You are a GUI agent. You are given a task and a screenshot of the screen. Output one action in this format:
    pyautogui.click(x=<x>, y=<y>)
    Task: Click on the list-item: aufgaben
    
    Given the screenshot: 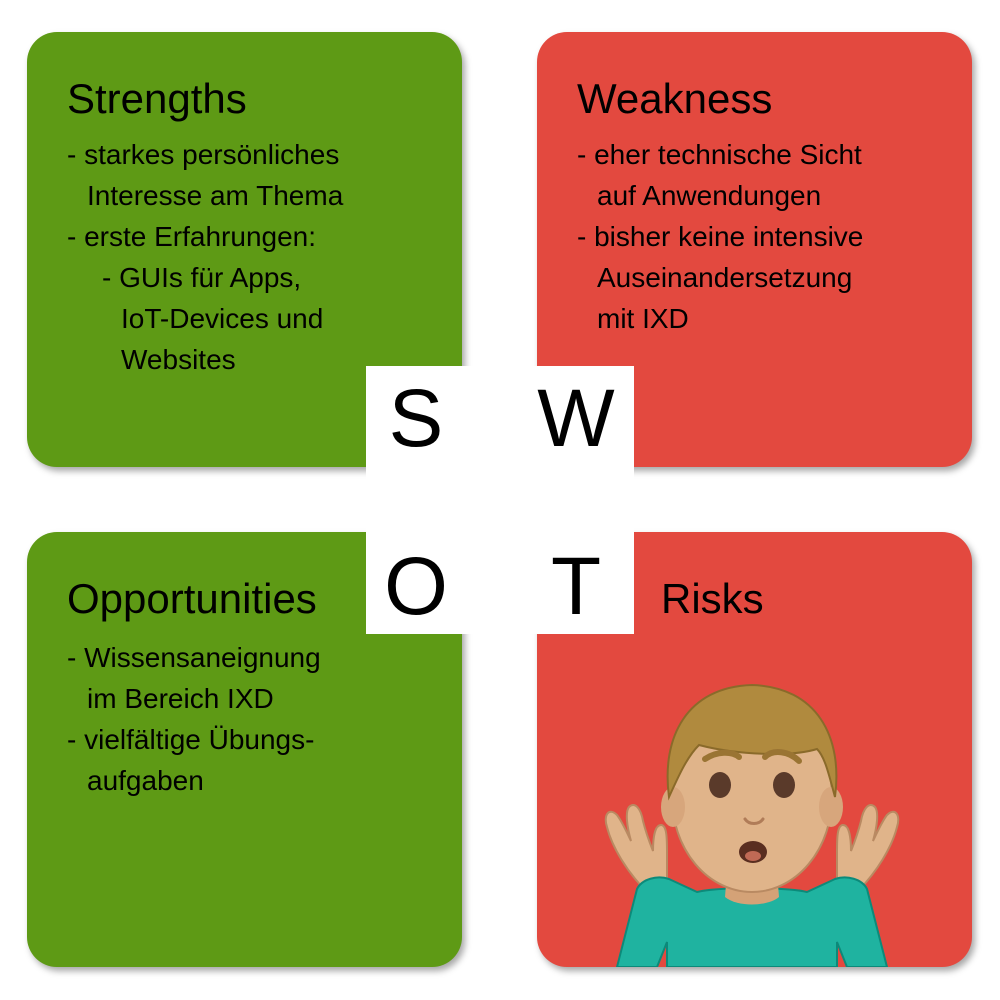 What is the action you would take?
    pyautogui.click(x=145, y=780)
    